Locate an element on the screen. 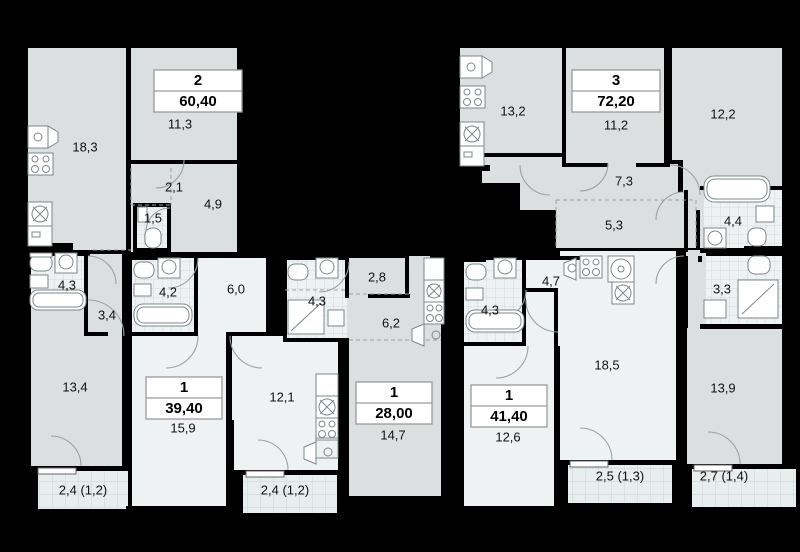 The image size is (800, 552). refrigerator-icon is located at coordinates (38, 137).